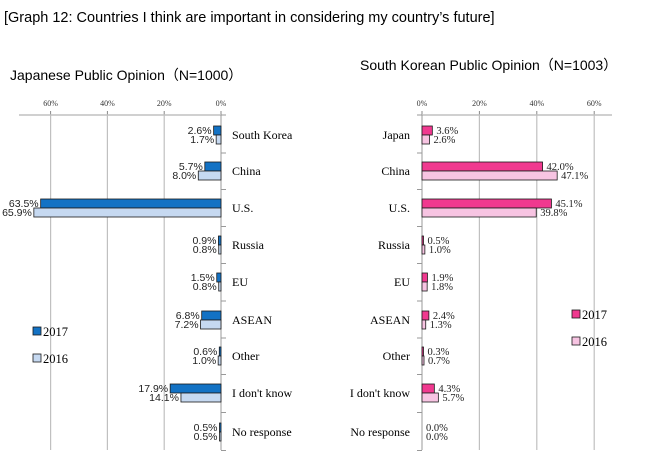  Describe the element at coordinates (576, 314) in the screenshot. I see `kr-legend-swatch-2017` at that location.